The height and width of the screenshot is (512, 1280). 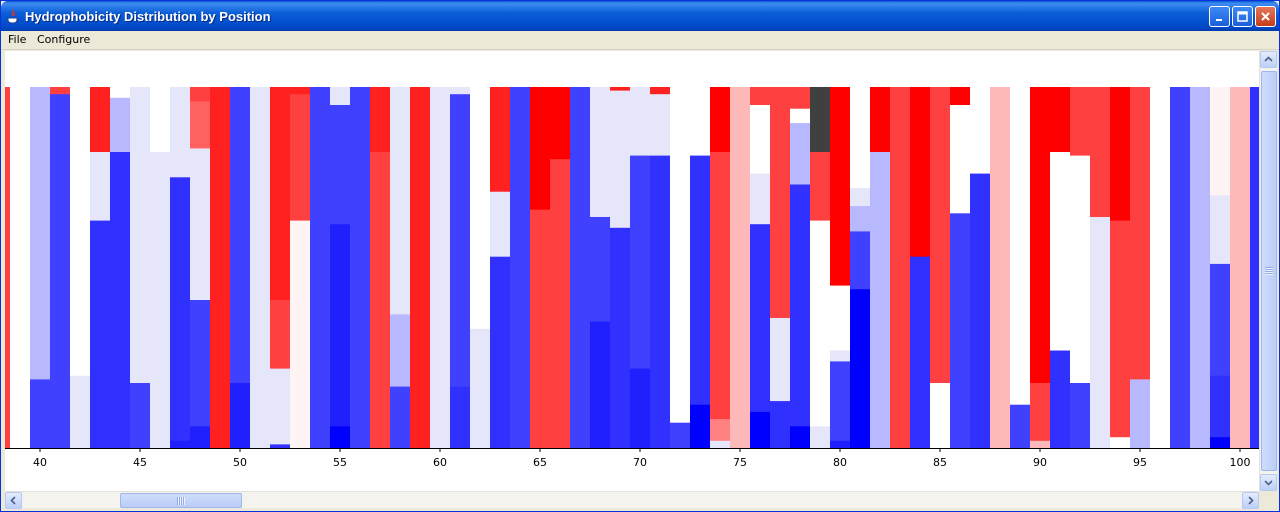 I want to click on vertical-scrollbar, so click(x=1268, y=271).